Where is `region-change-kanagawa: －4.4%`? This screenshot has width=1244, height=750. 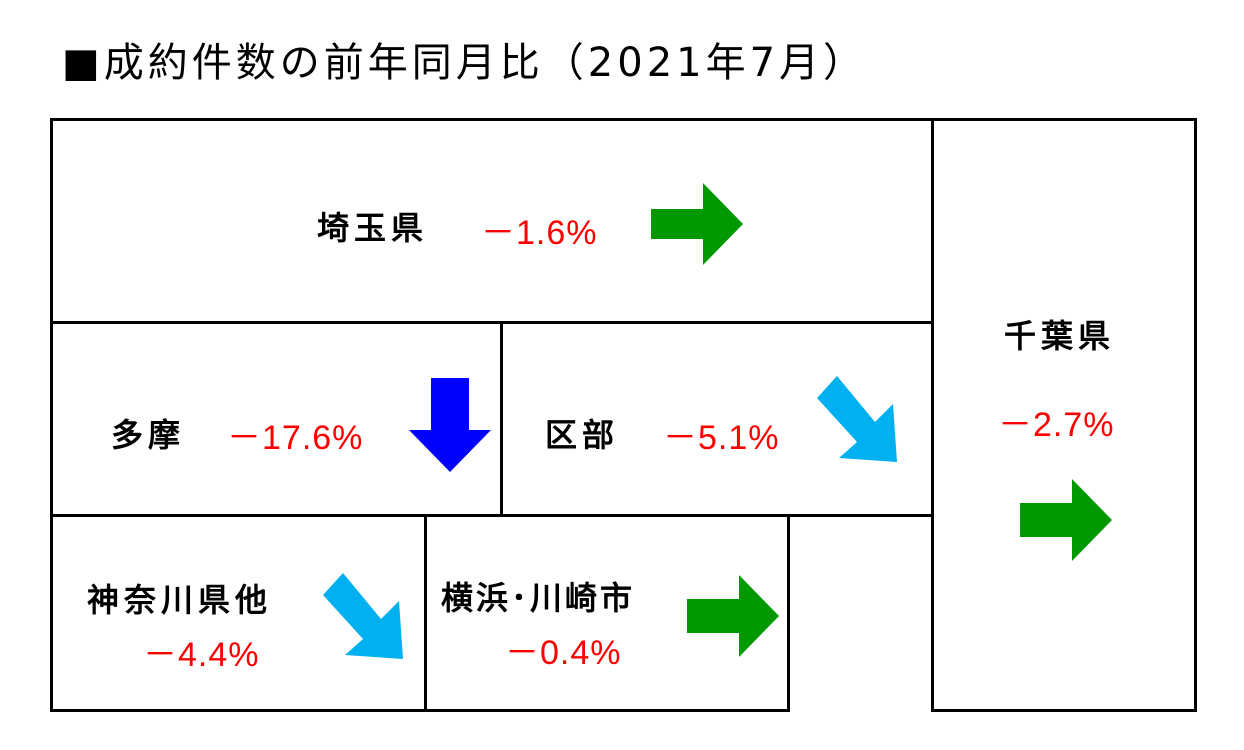 region-change-kanagawa: －4.4% is located at coordinates (201, 655).